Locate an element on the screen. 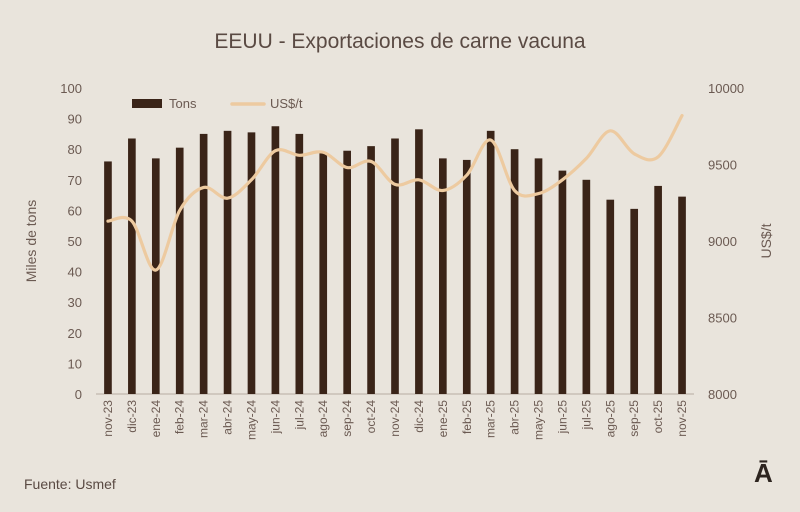 The image size is (800, 512). x-tick-label: jul-25 is located at coordinates (586, 415).